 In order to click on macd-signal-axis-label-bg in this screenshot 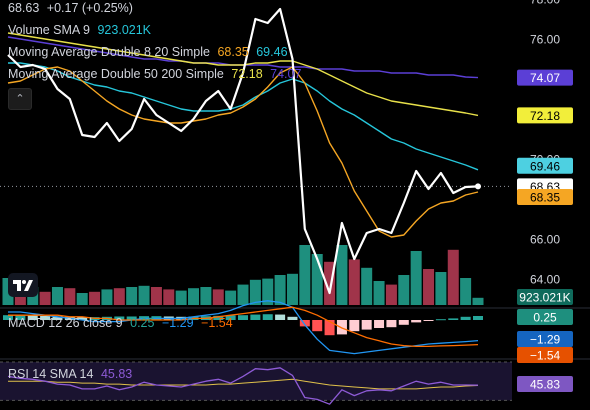, I will do `click(545, 355)`.